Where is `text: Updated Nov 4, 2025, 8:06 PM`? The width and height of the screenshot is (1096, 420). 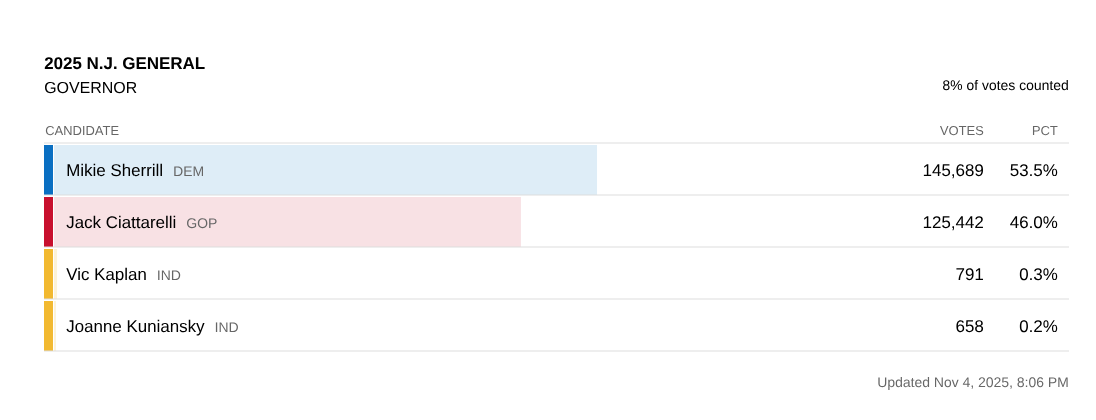
text: Updated Nov 4, 2025, 8:06 PM is located at coordinates (973, 383).